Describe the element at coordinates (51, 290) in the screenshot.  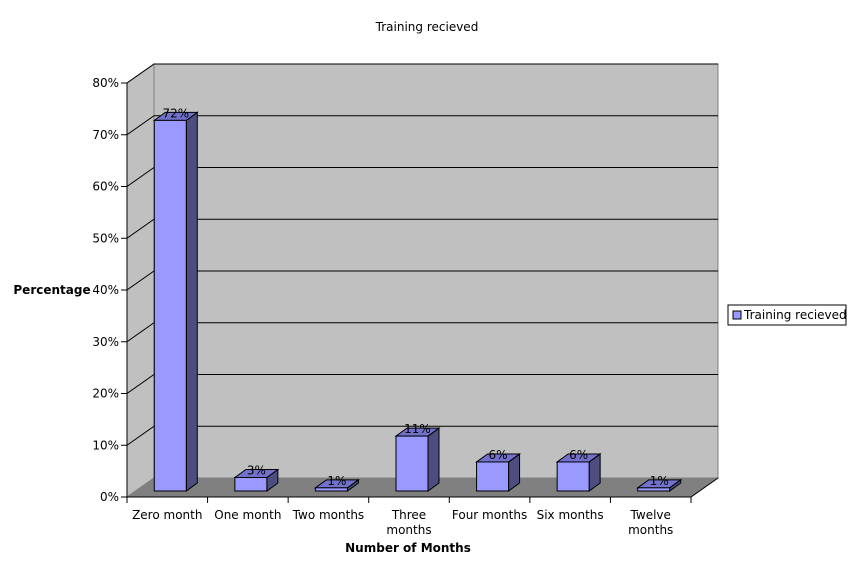
I see `y-axis-title: Percentage` at that location.